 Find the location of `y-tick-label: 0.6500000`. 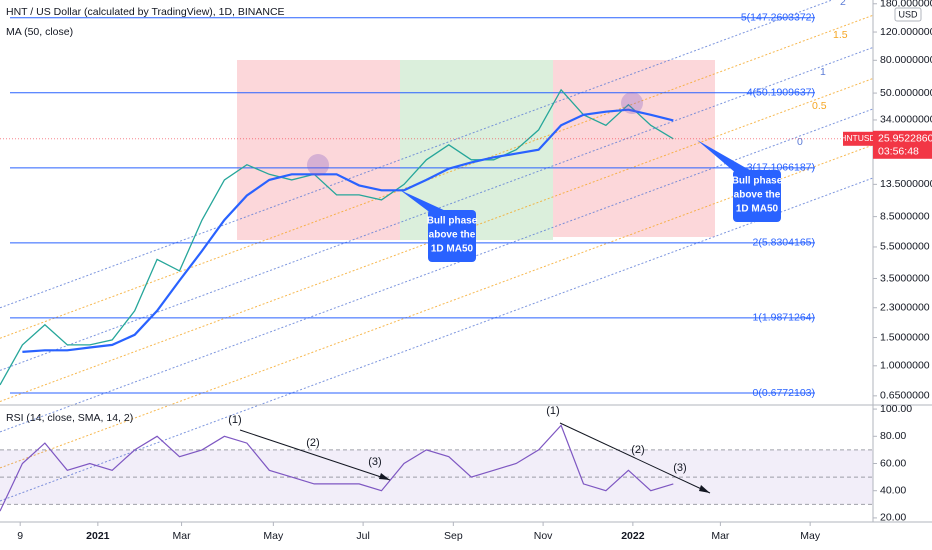

y-tick-label: 0.6500000 is located at coordinates (905, 396).